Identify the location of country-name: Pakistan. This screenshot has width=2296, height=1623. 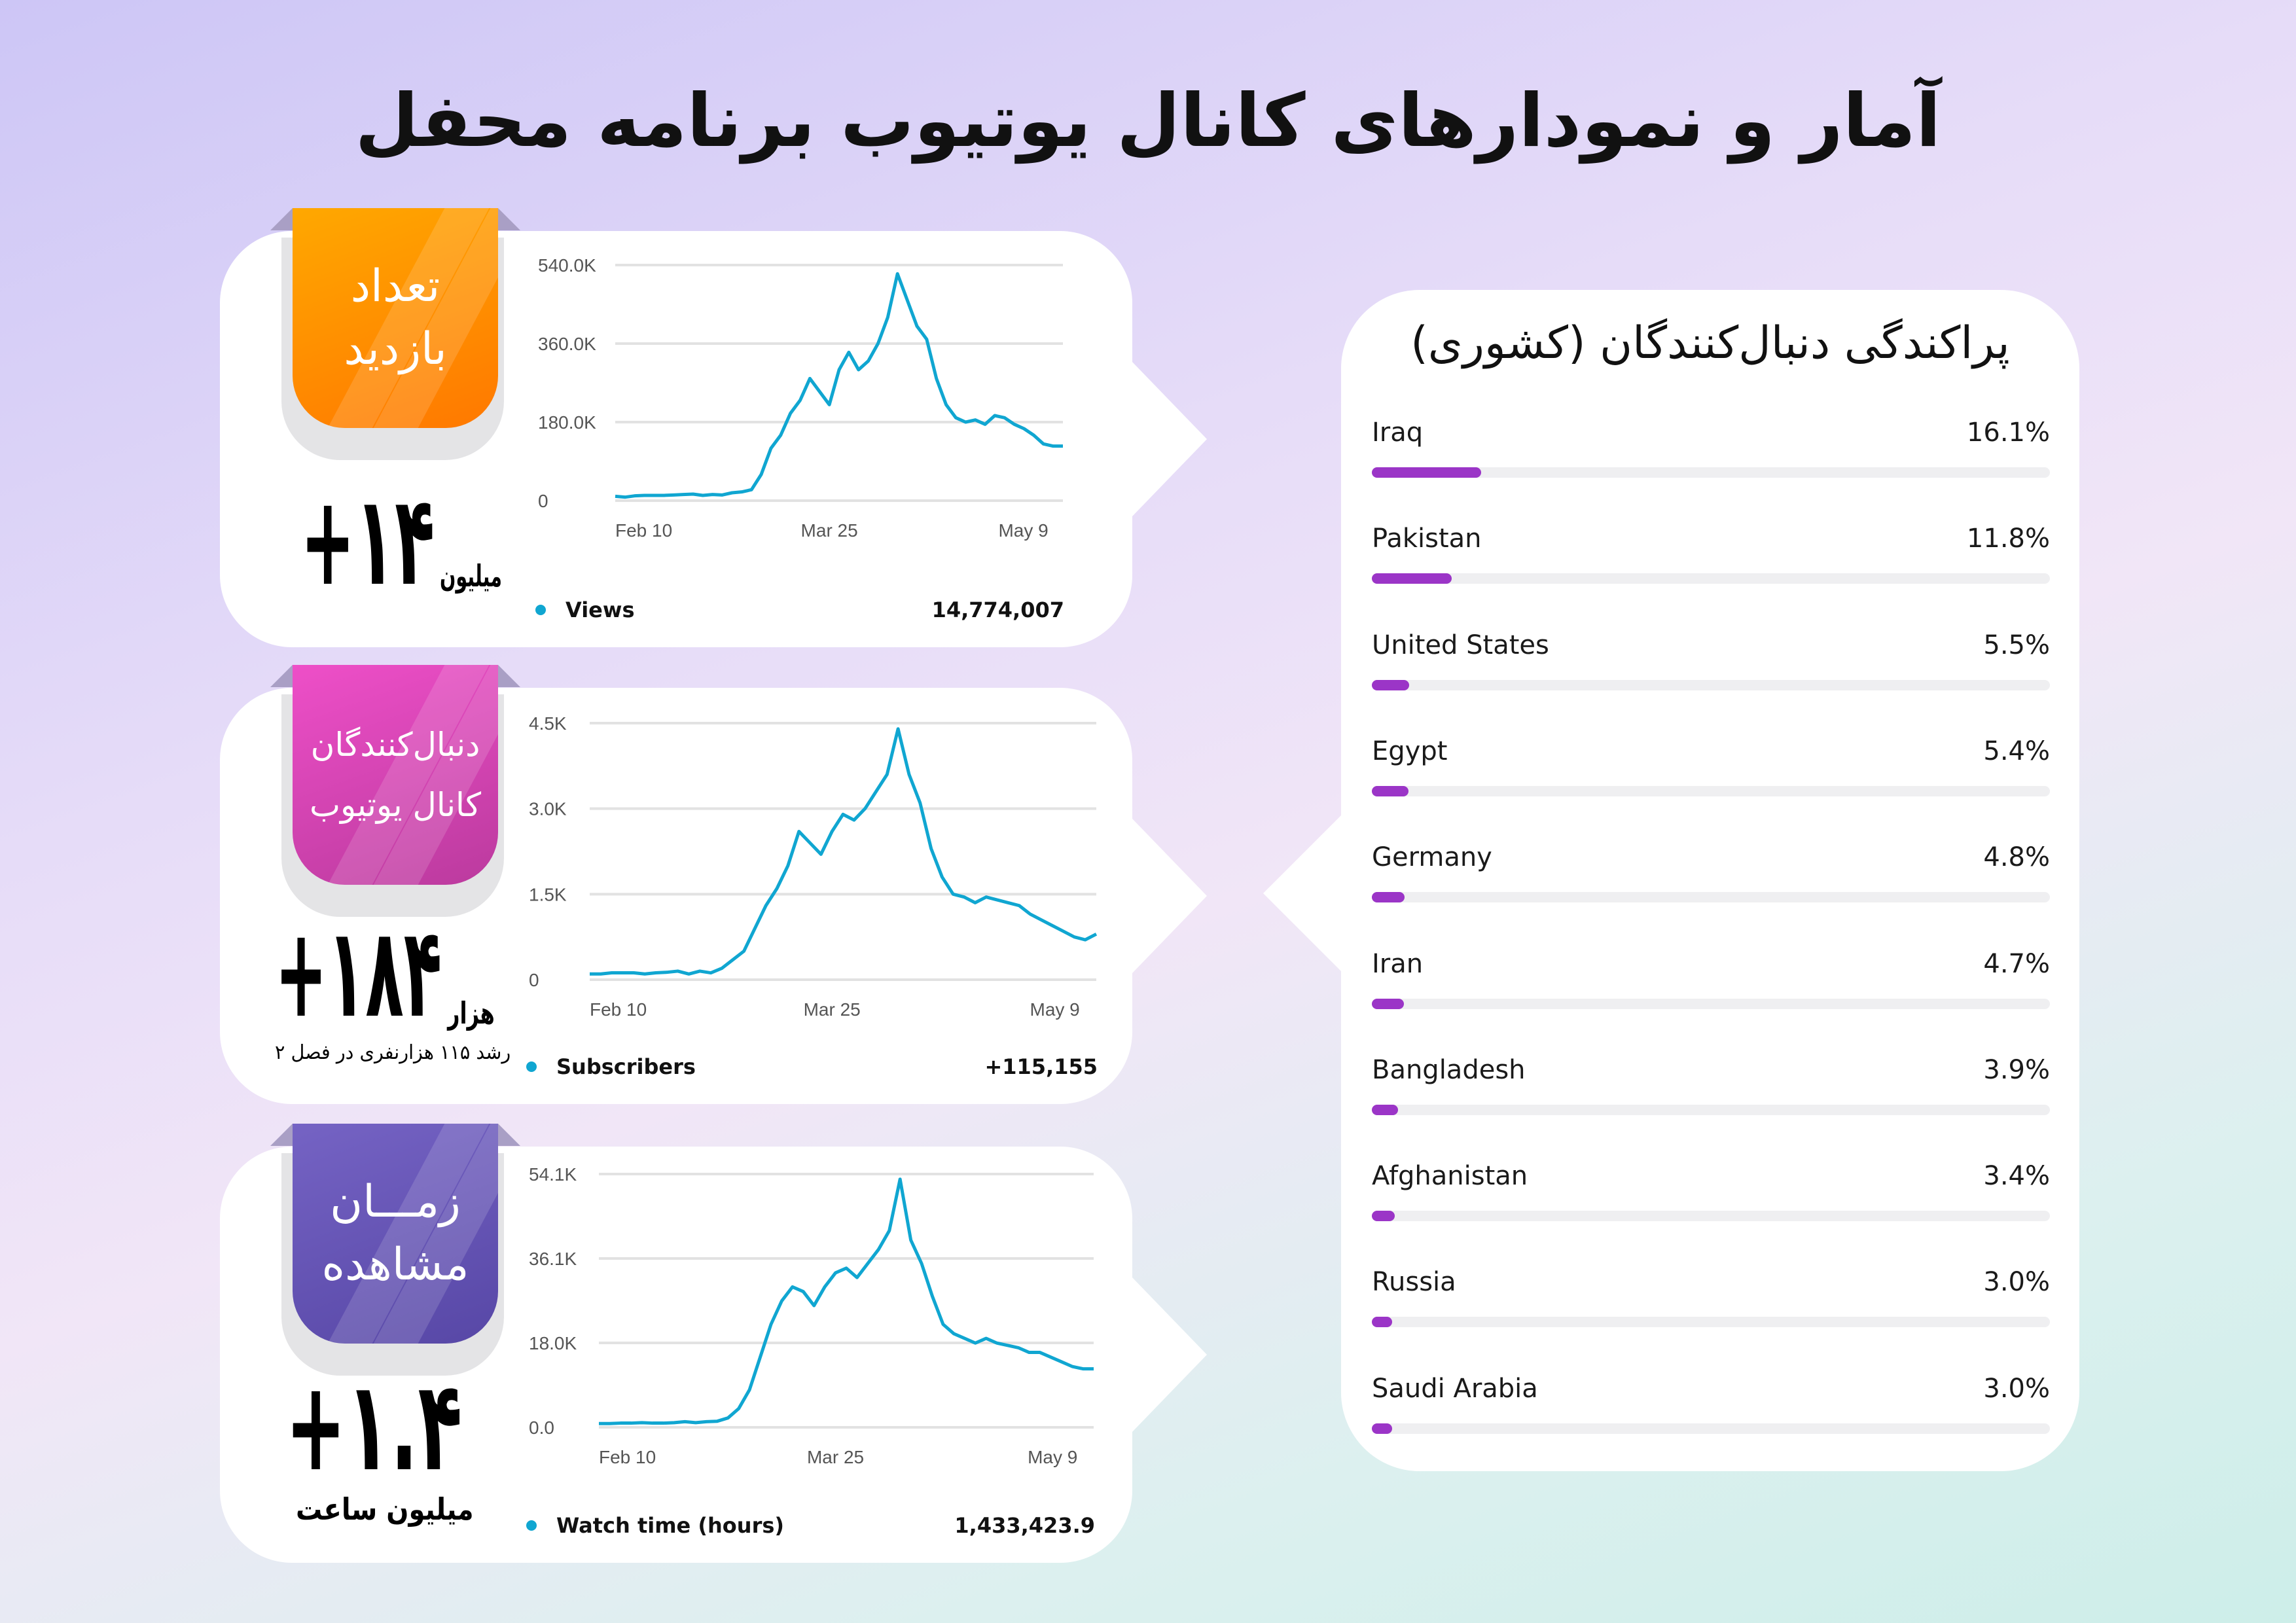
(1427, 539).